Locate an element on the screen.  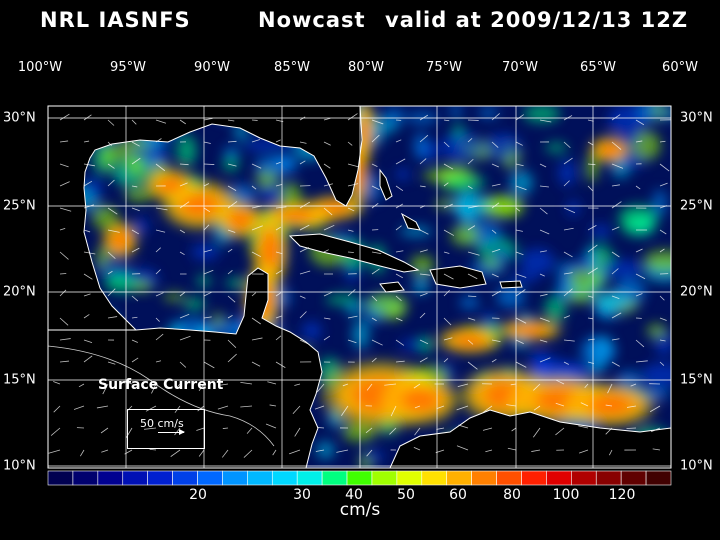
land-boundary-lines is located at coordinates (161, 396).